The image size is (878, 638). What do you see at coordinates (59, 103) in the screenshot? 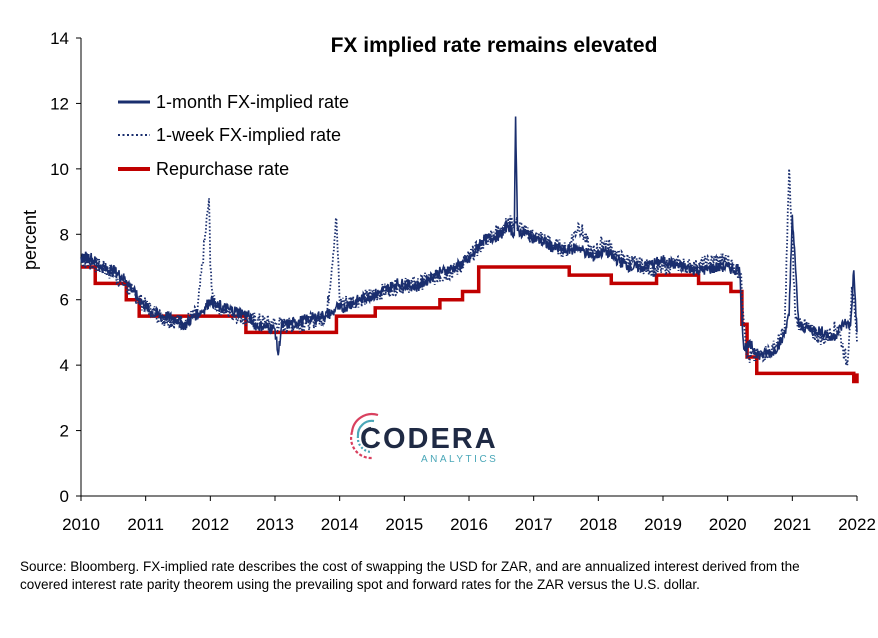
I see `y-tick-label: 12` at bounding box center [59, 103].